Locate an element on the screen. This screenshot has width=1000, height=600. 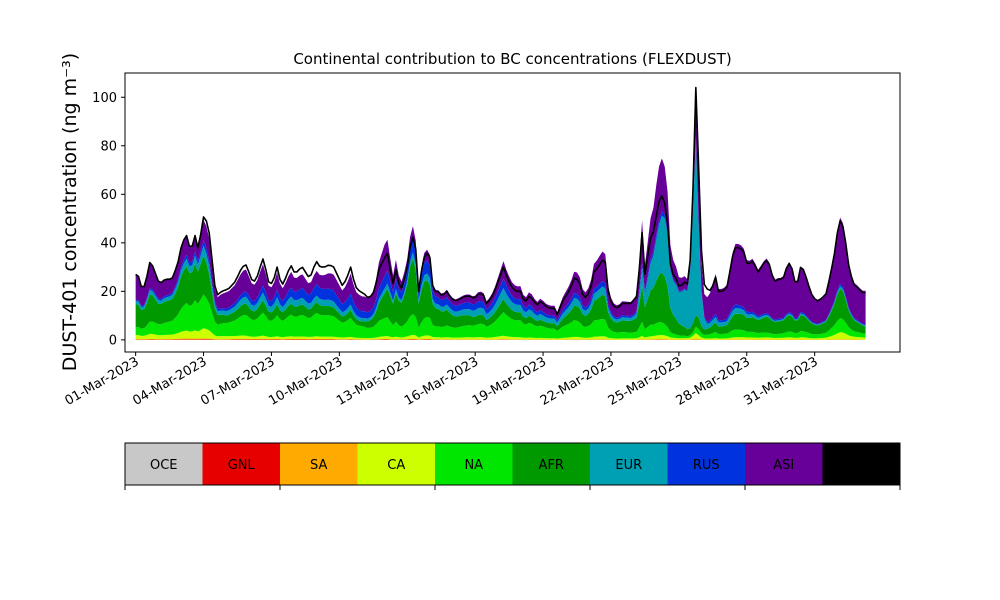
legend-swatch-gnl is located at coordinates (241, 464).